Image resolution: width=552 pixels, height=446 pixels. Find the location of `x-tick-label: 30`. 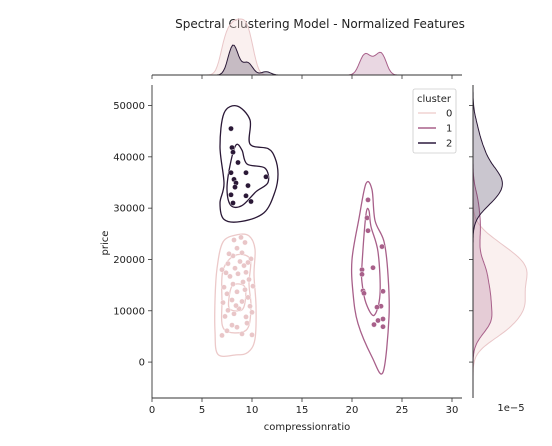

x-tick-label: 30 is located at coordinates (452, 410).